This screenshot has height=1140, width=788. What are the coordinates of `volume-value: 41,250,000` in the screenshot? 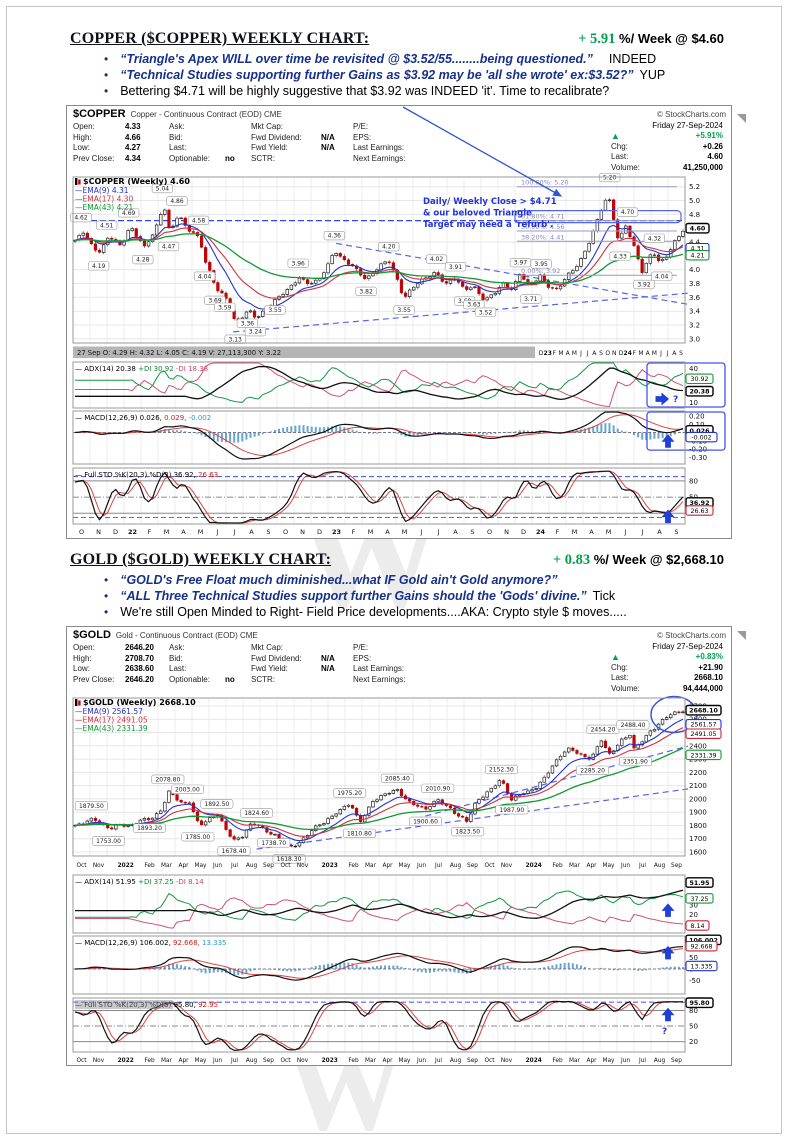 It's located at (702, 167).